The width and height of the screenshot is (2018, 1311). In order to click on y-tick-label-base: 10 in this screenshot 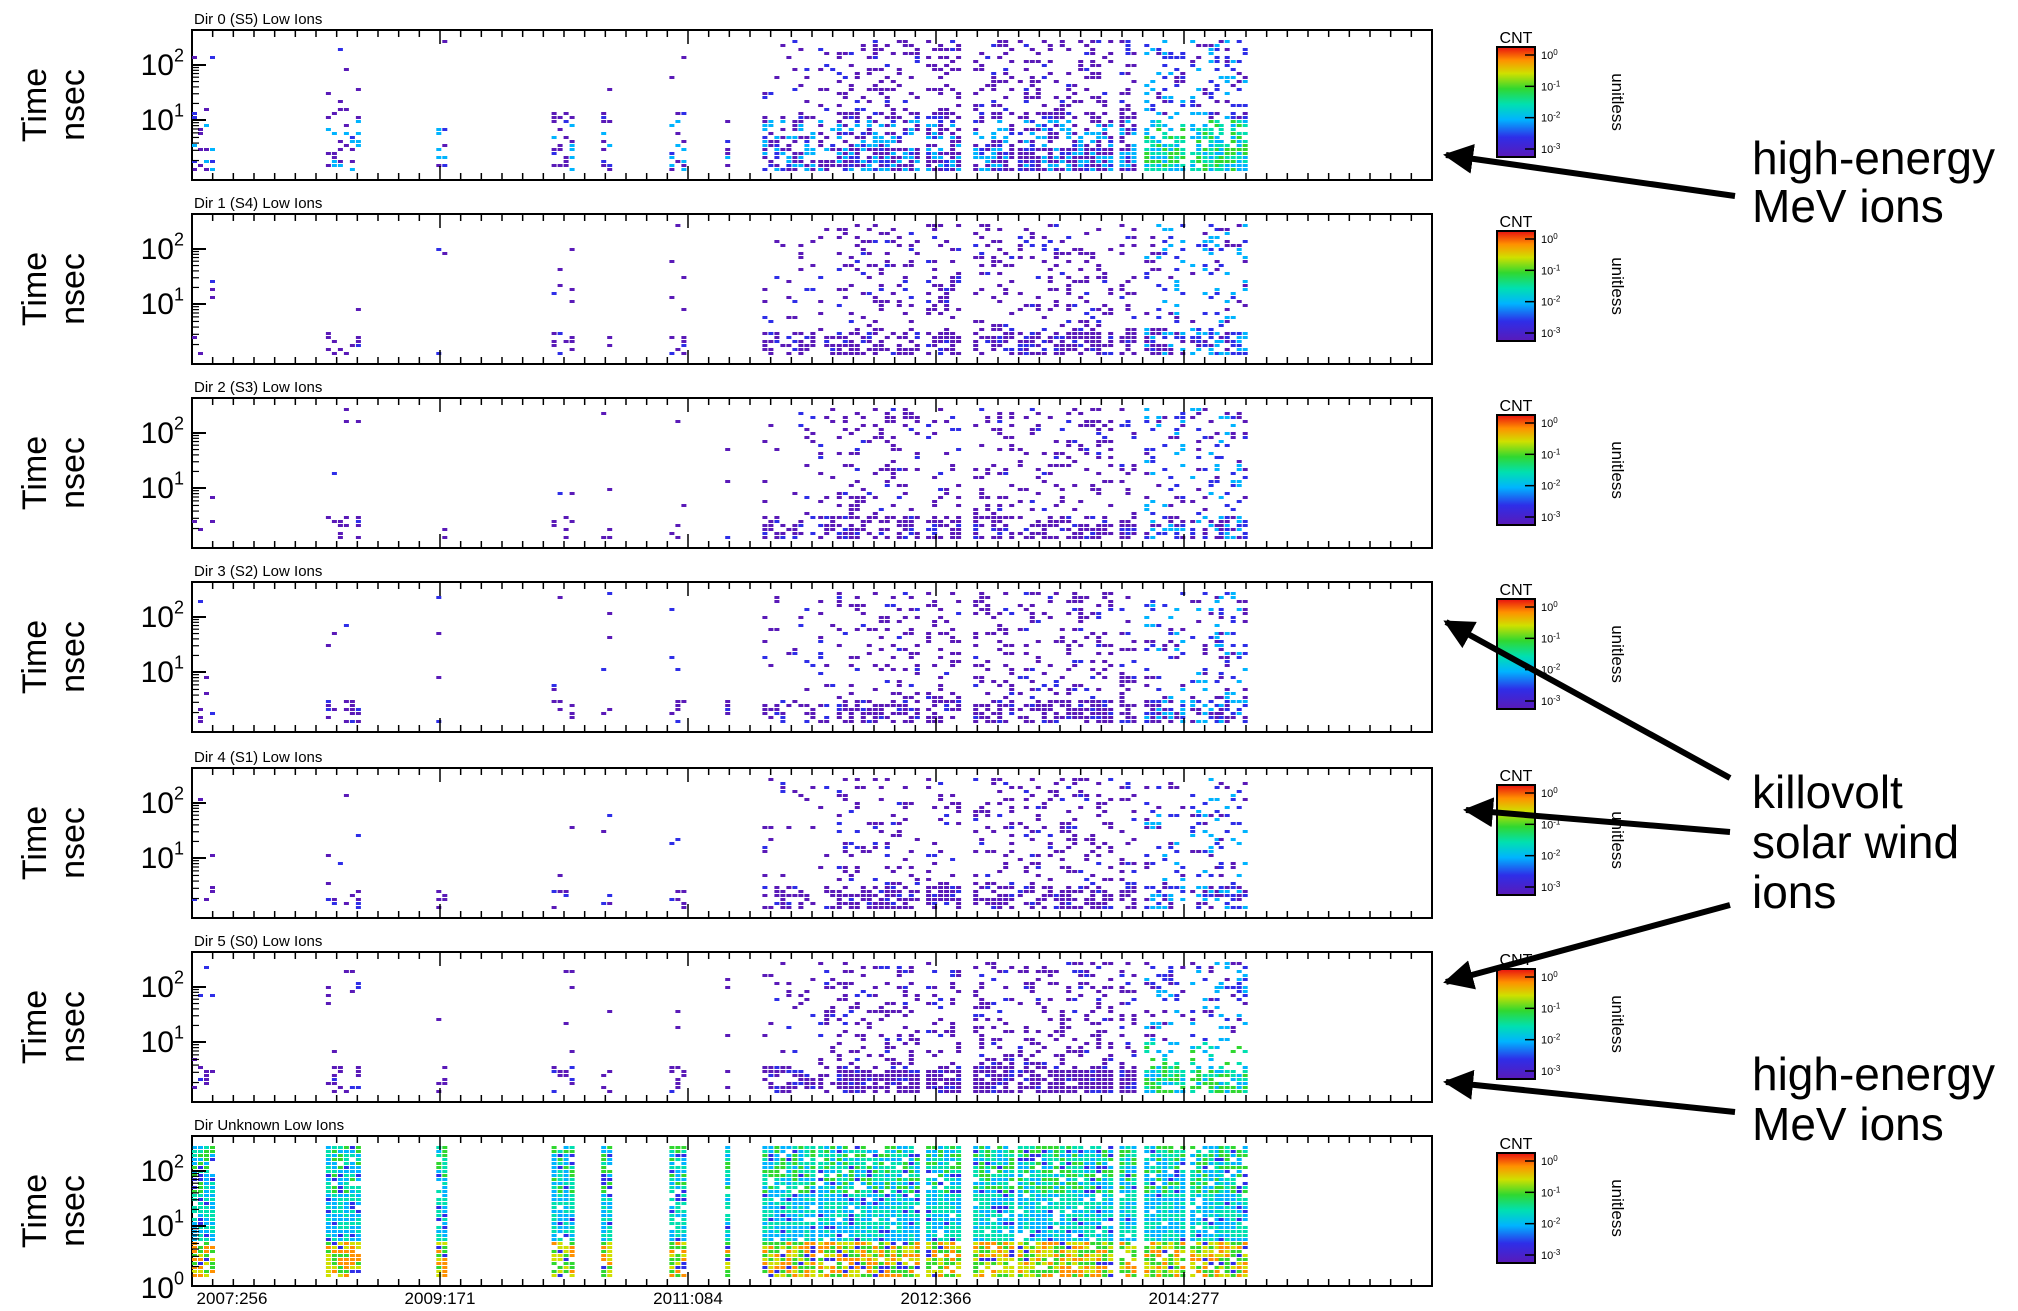, I will do `click(157, 672)`.